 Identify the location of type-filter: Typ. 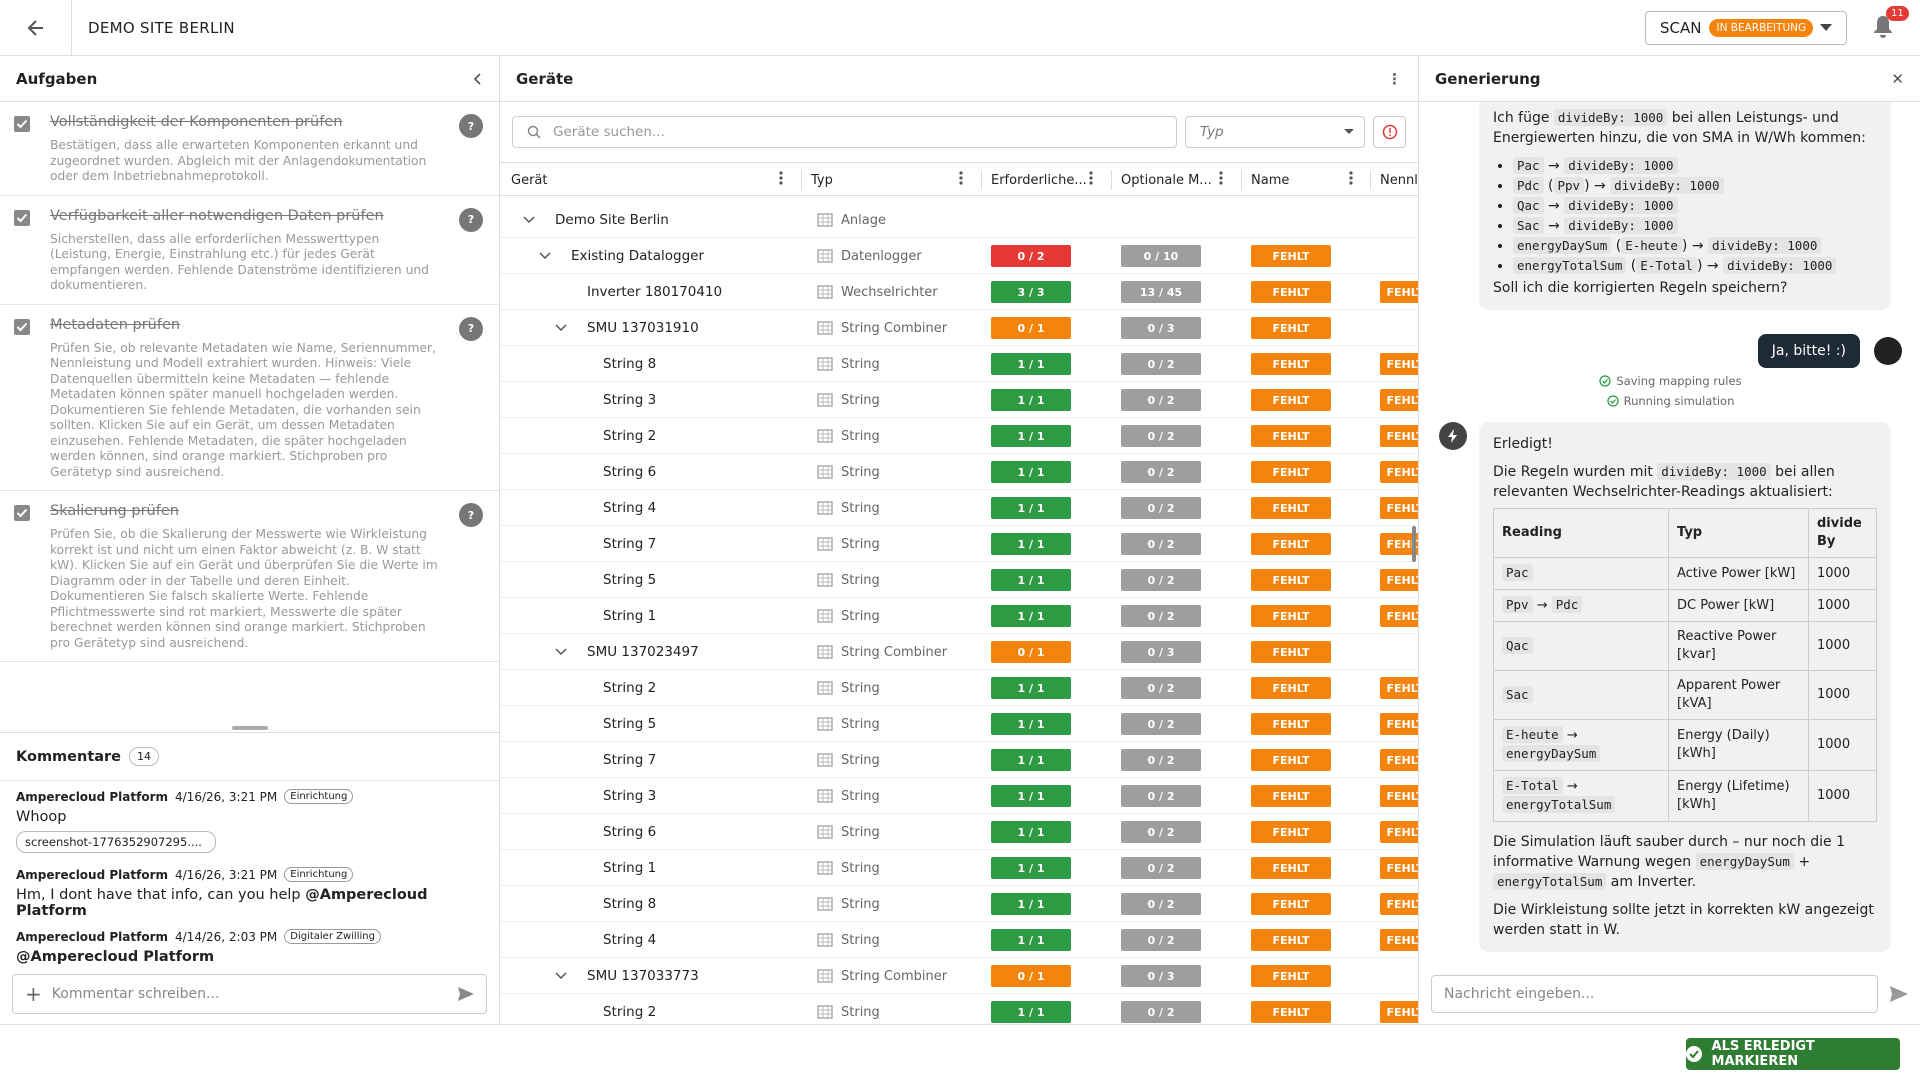
(1275, 132).